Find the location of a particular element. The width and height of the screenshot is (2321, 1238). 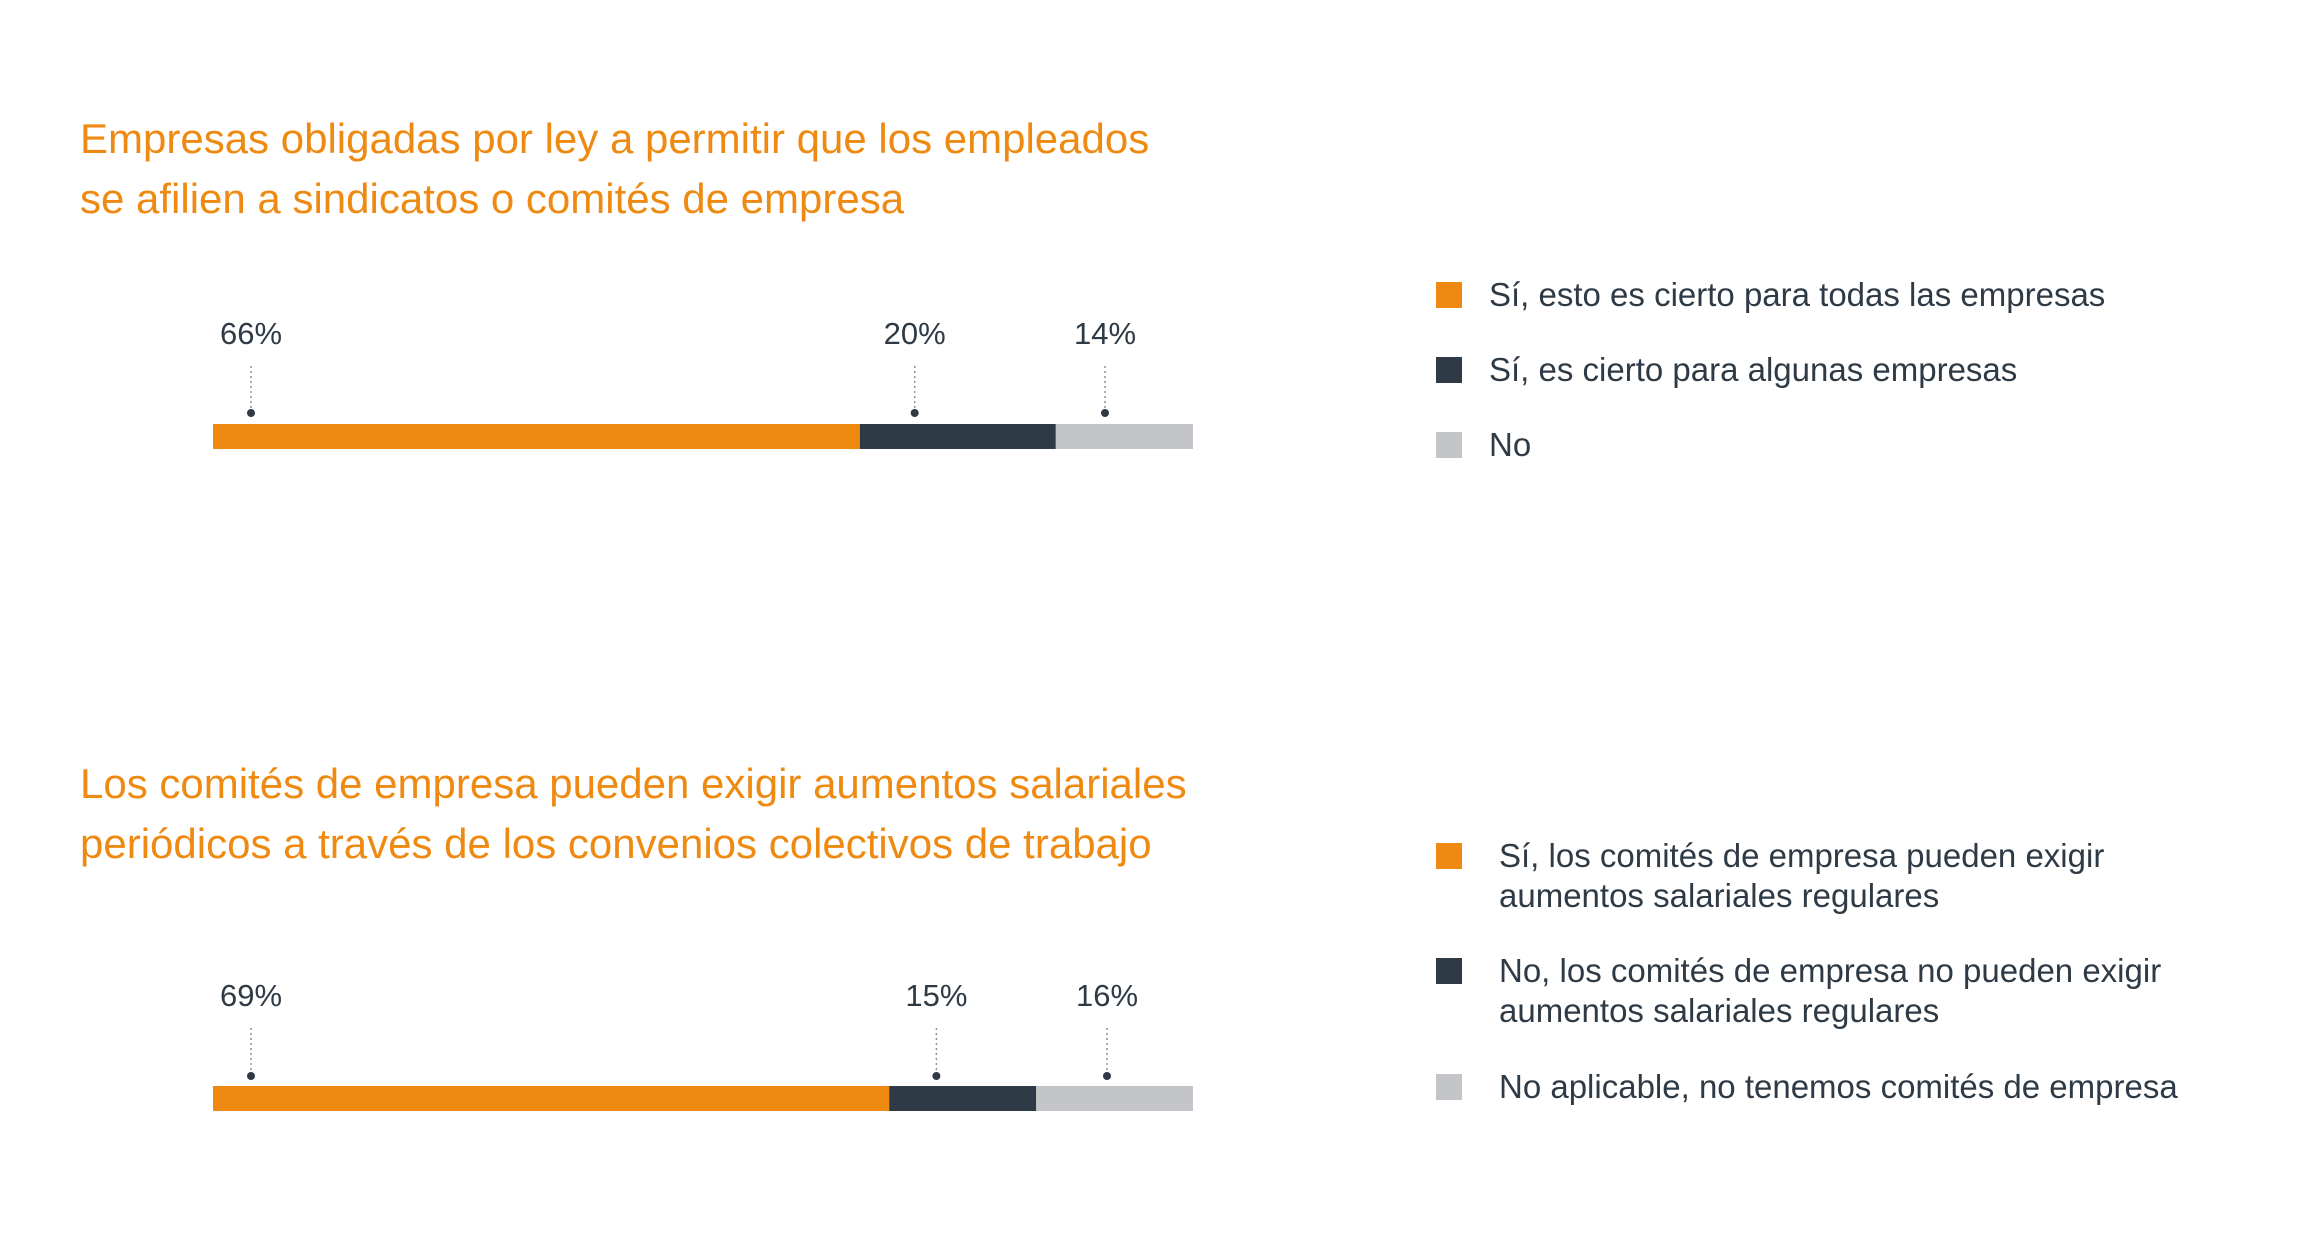

data-label: 66% is located at coordinates (251, 333).